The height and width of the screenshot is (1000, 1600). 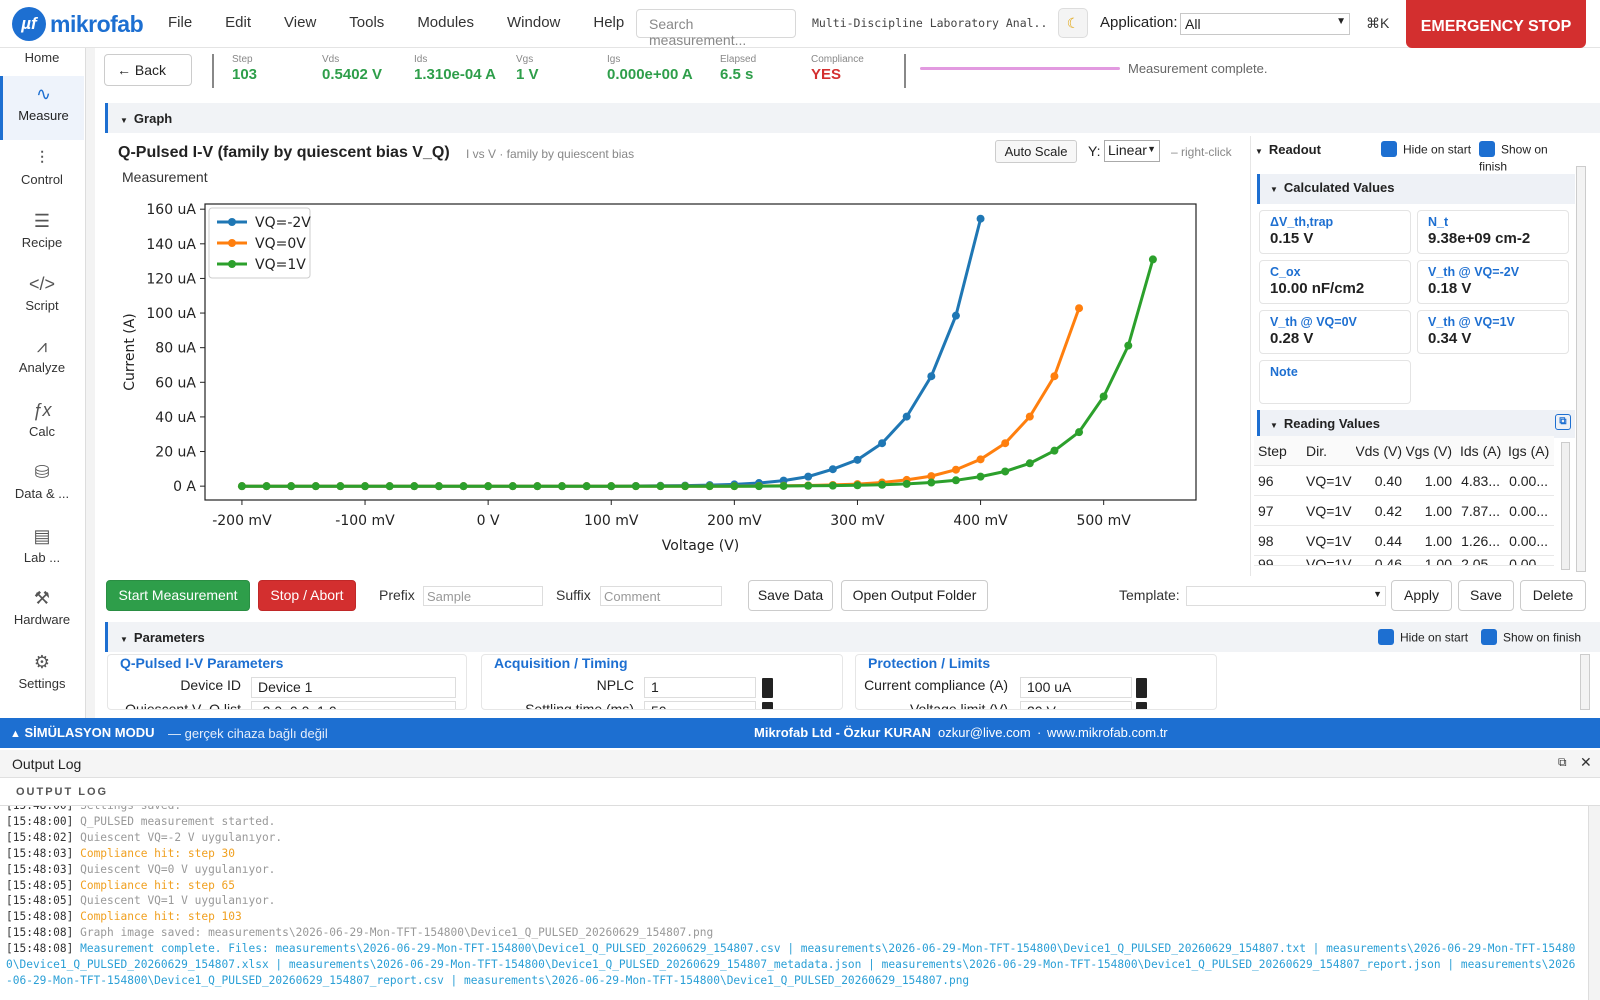 What do you see at coordinates (1265, 24) in the screenshot?
I see `application-select: All ▼` at bounding box center [1265, 24].